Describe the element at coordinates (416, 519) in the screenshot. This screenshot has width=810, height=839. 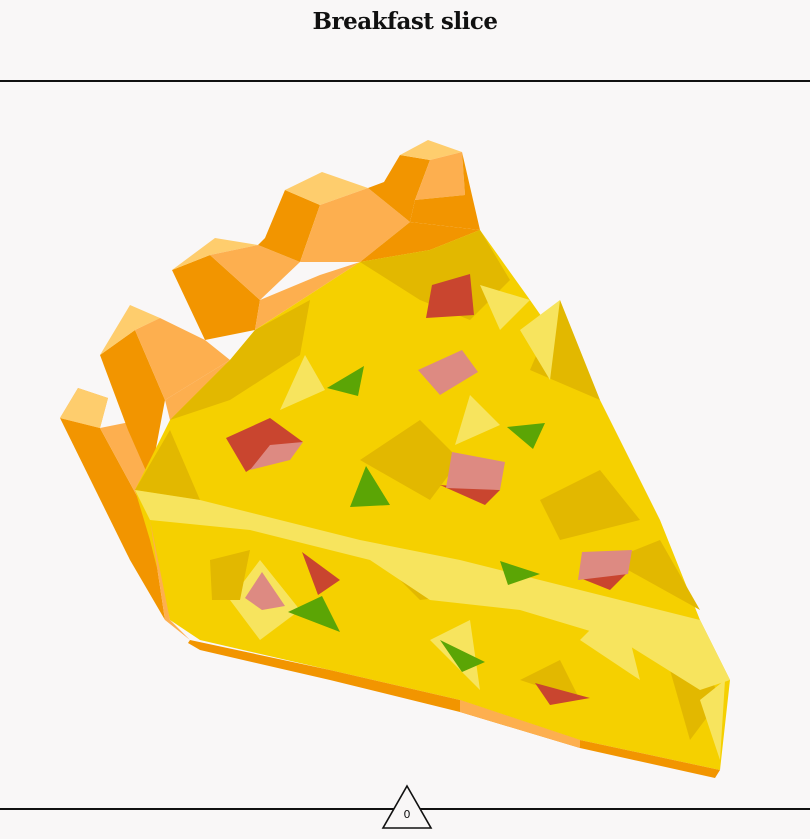
I see `herb-toppings` at that location.